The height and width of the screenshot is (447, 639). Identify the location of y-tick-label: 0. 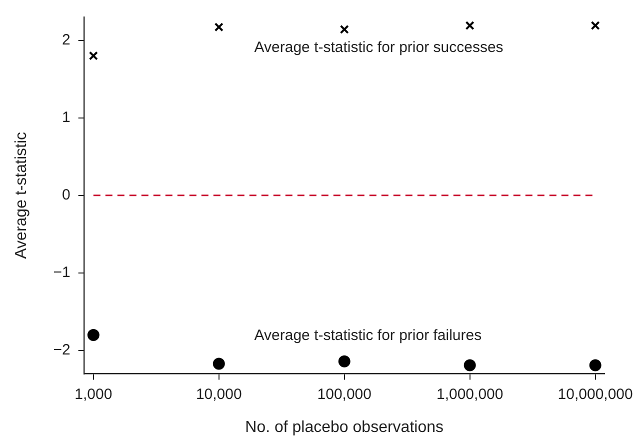
(66, 195).